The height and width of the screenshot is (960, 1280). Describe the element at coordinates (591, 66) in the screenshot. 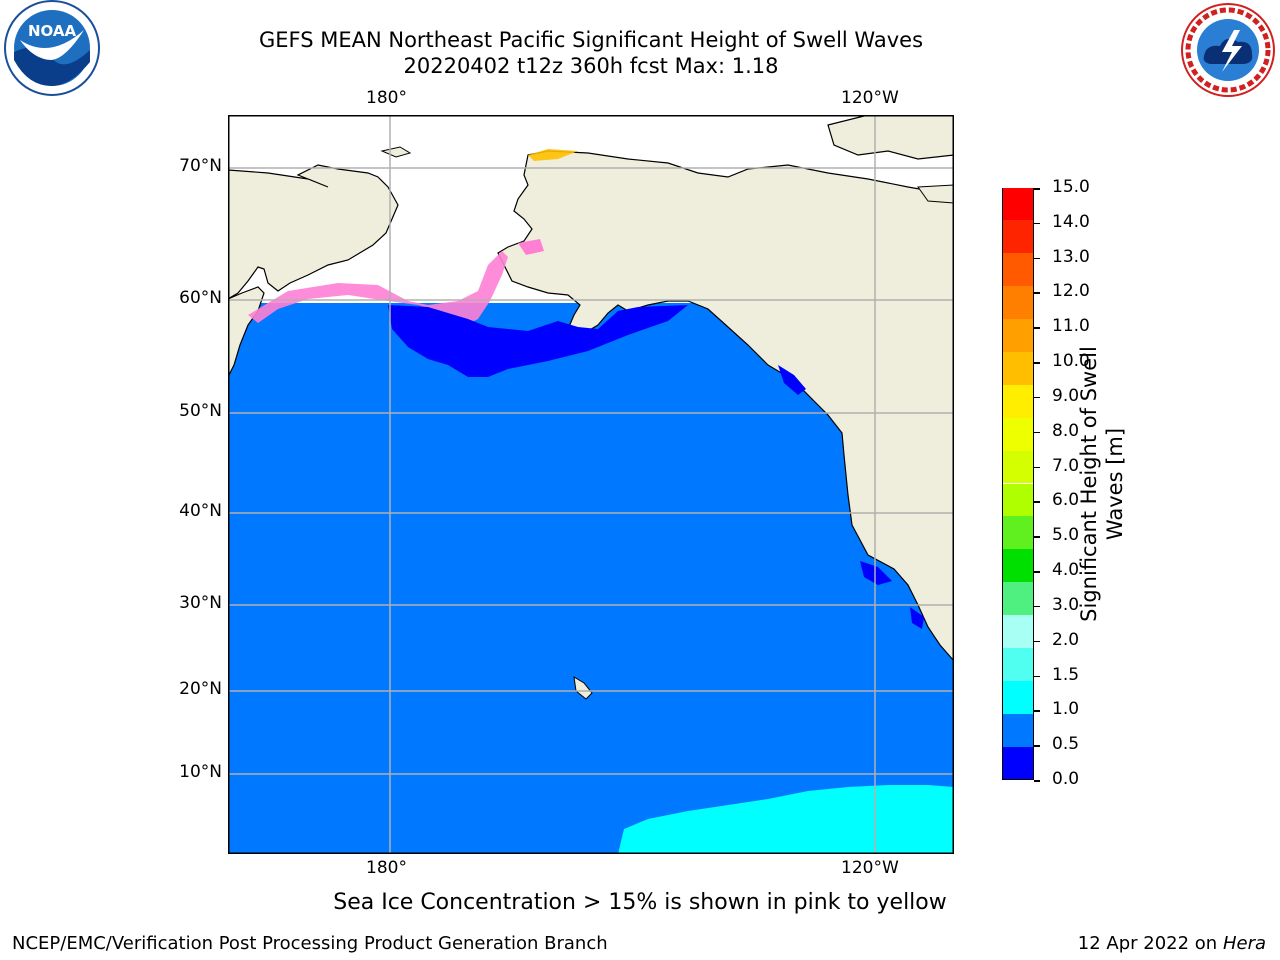

I see `plot-title-line2: 20220402 t12z 360h fcst Max: 1.18` at that location.